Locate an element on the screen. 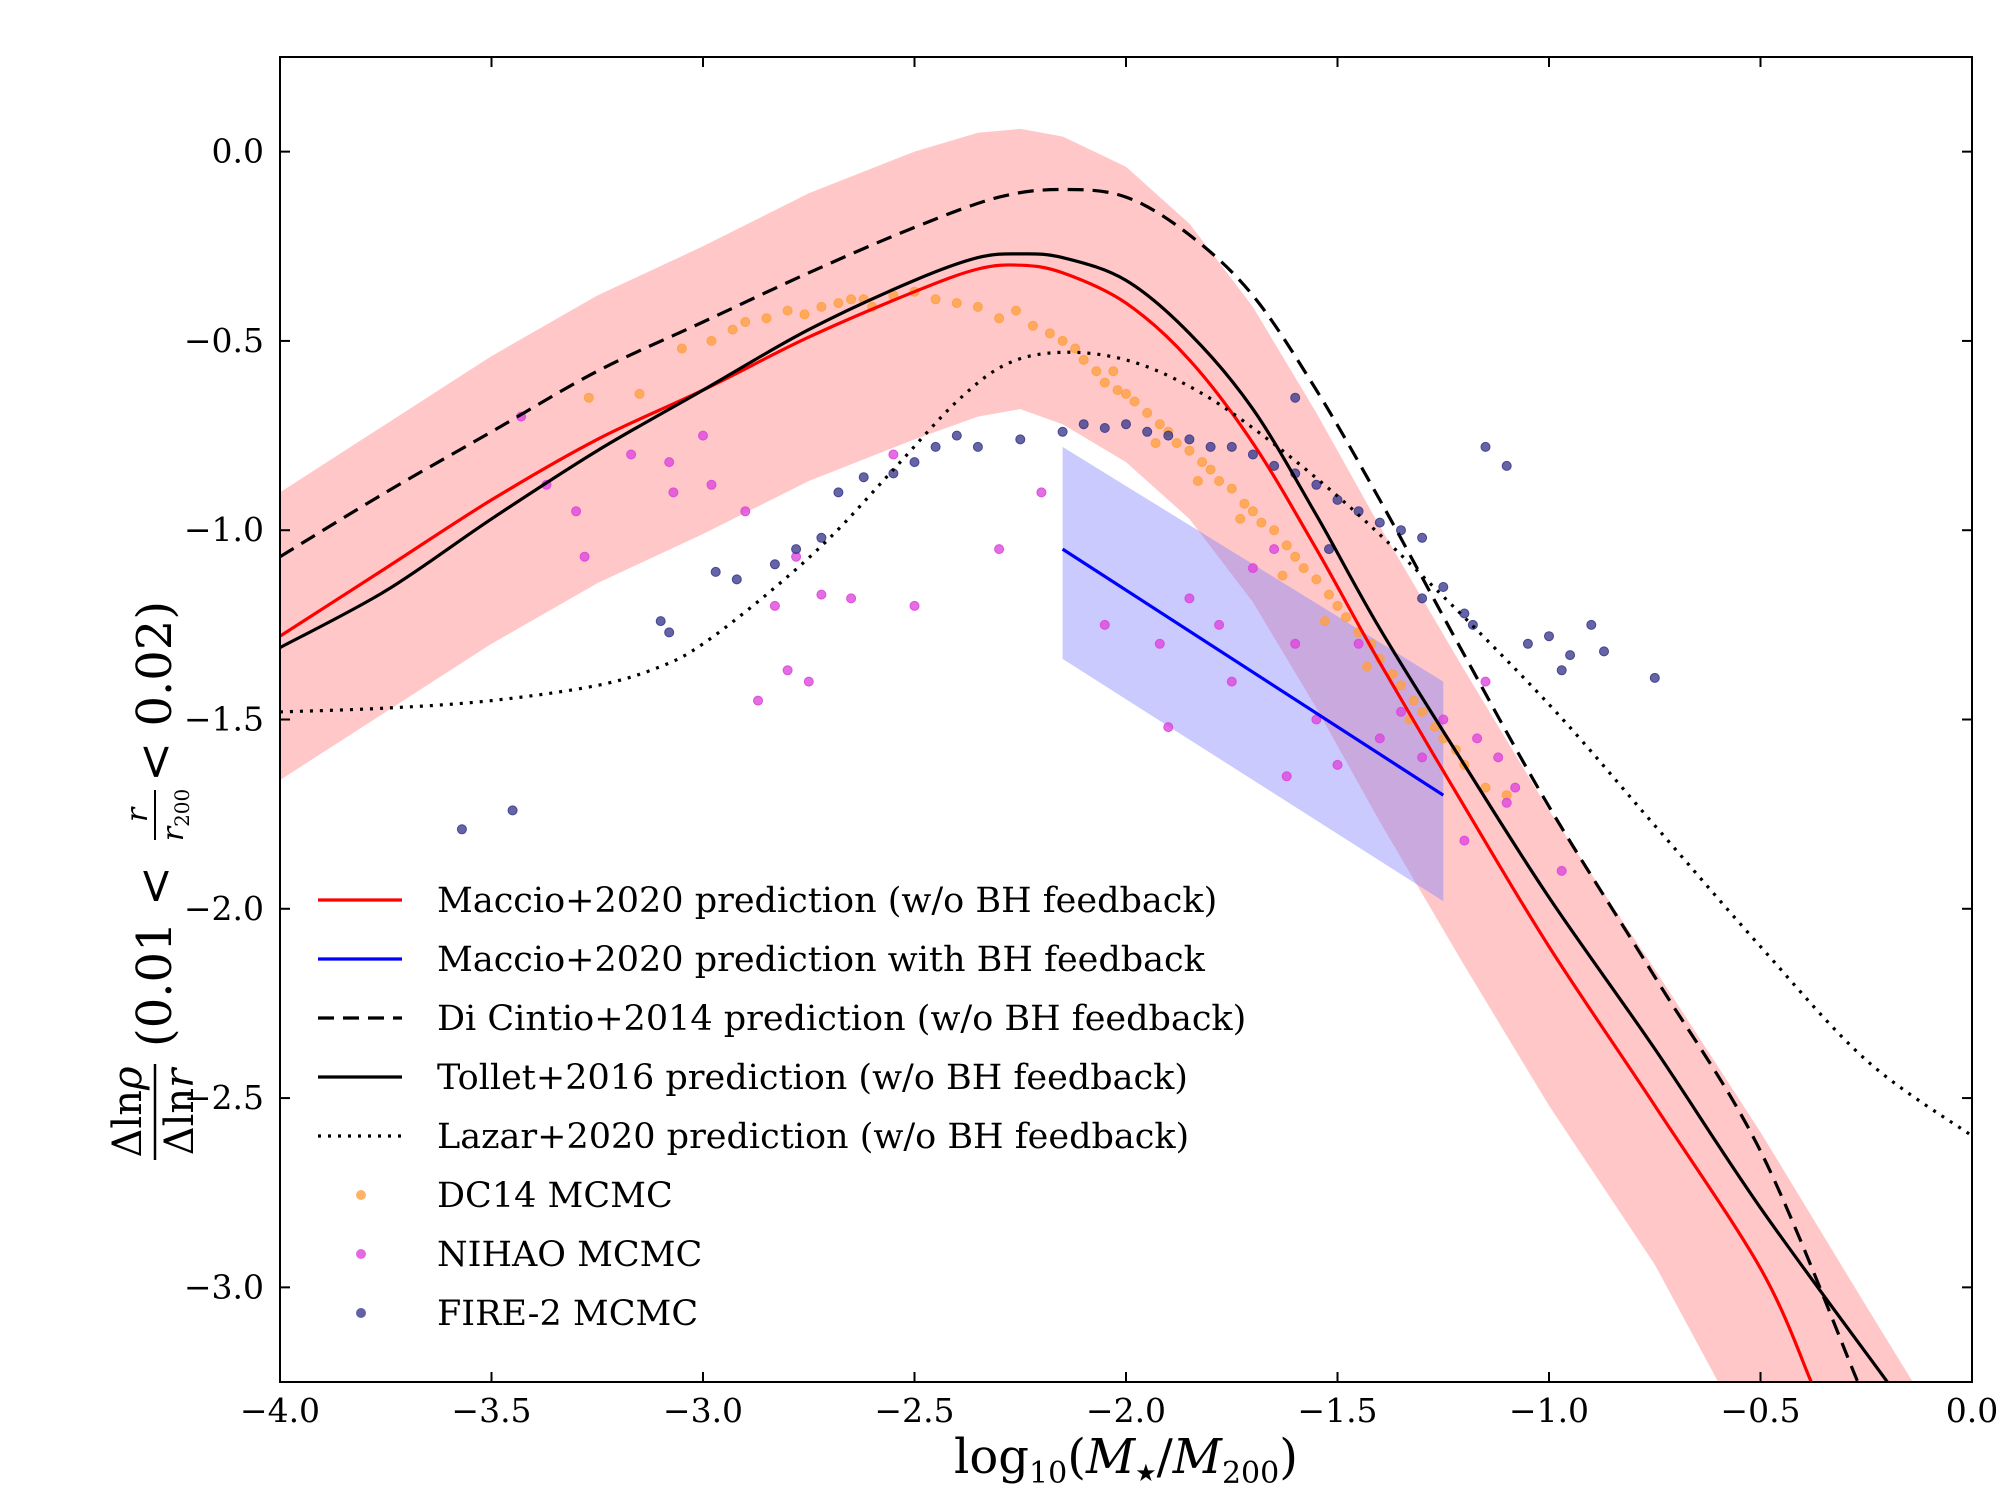  legend-marks is located at coordinates (360, 1108).